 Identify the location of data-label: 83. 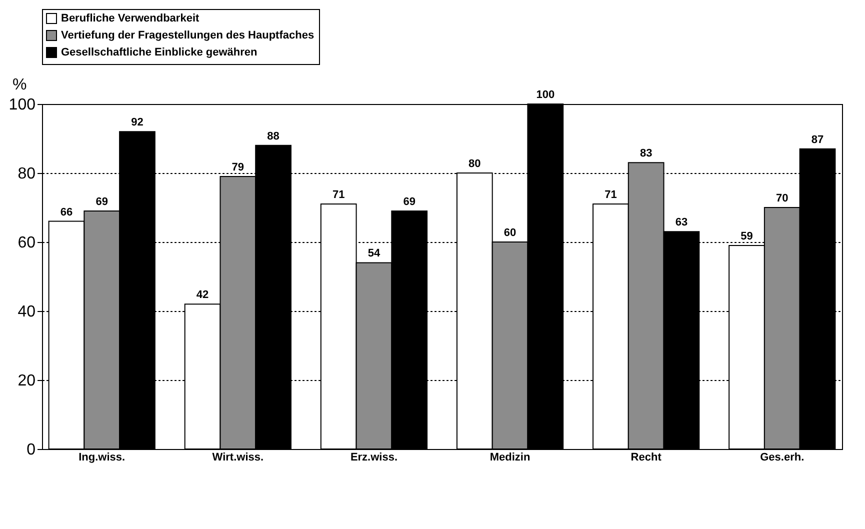
(646, 154).